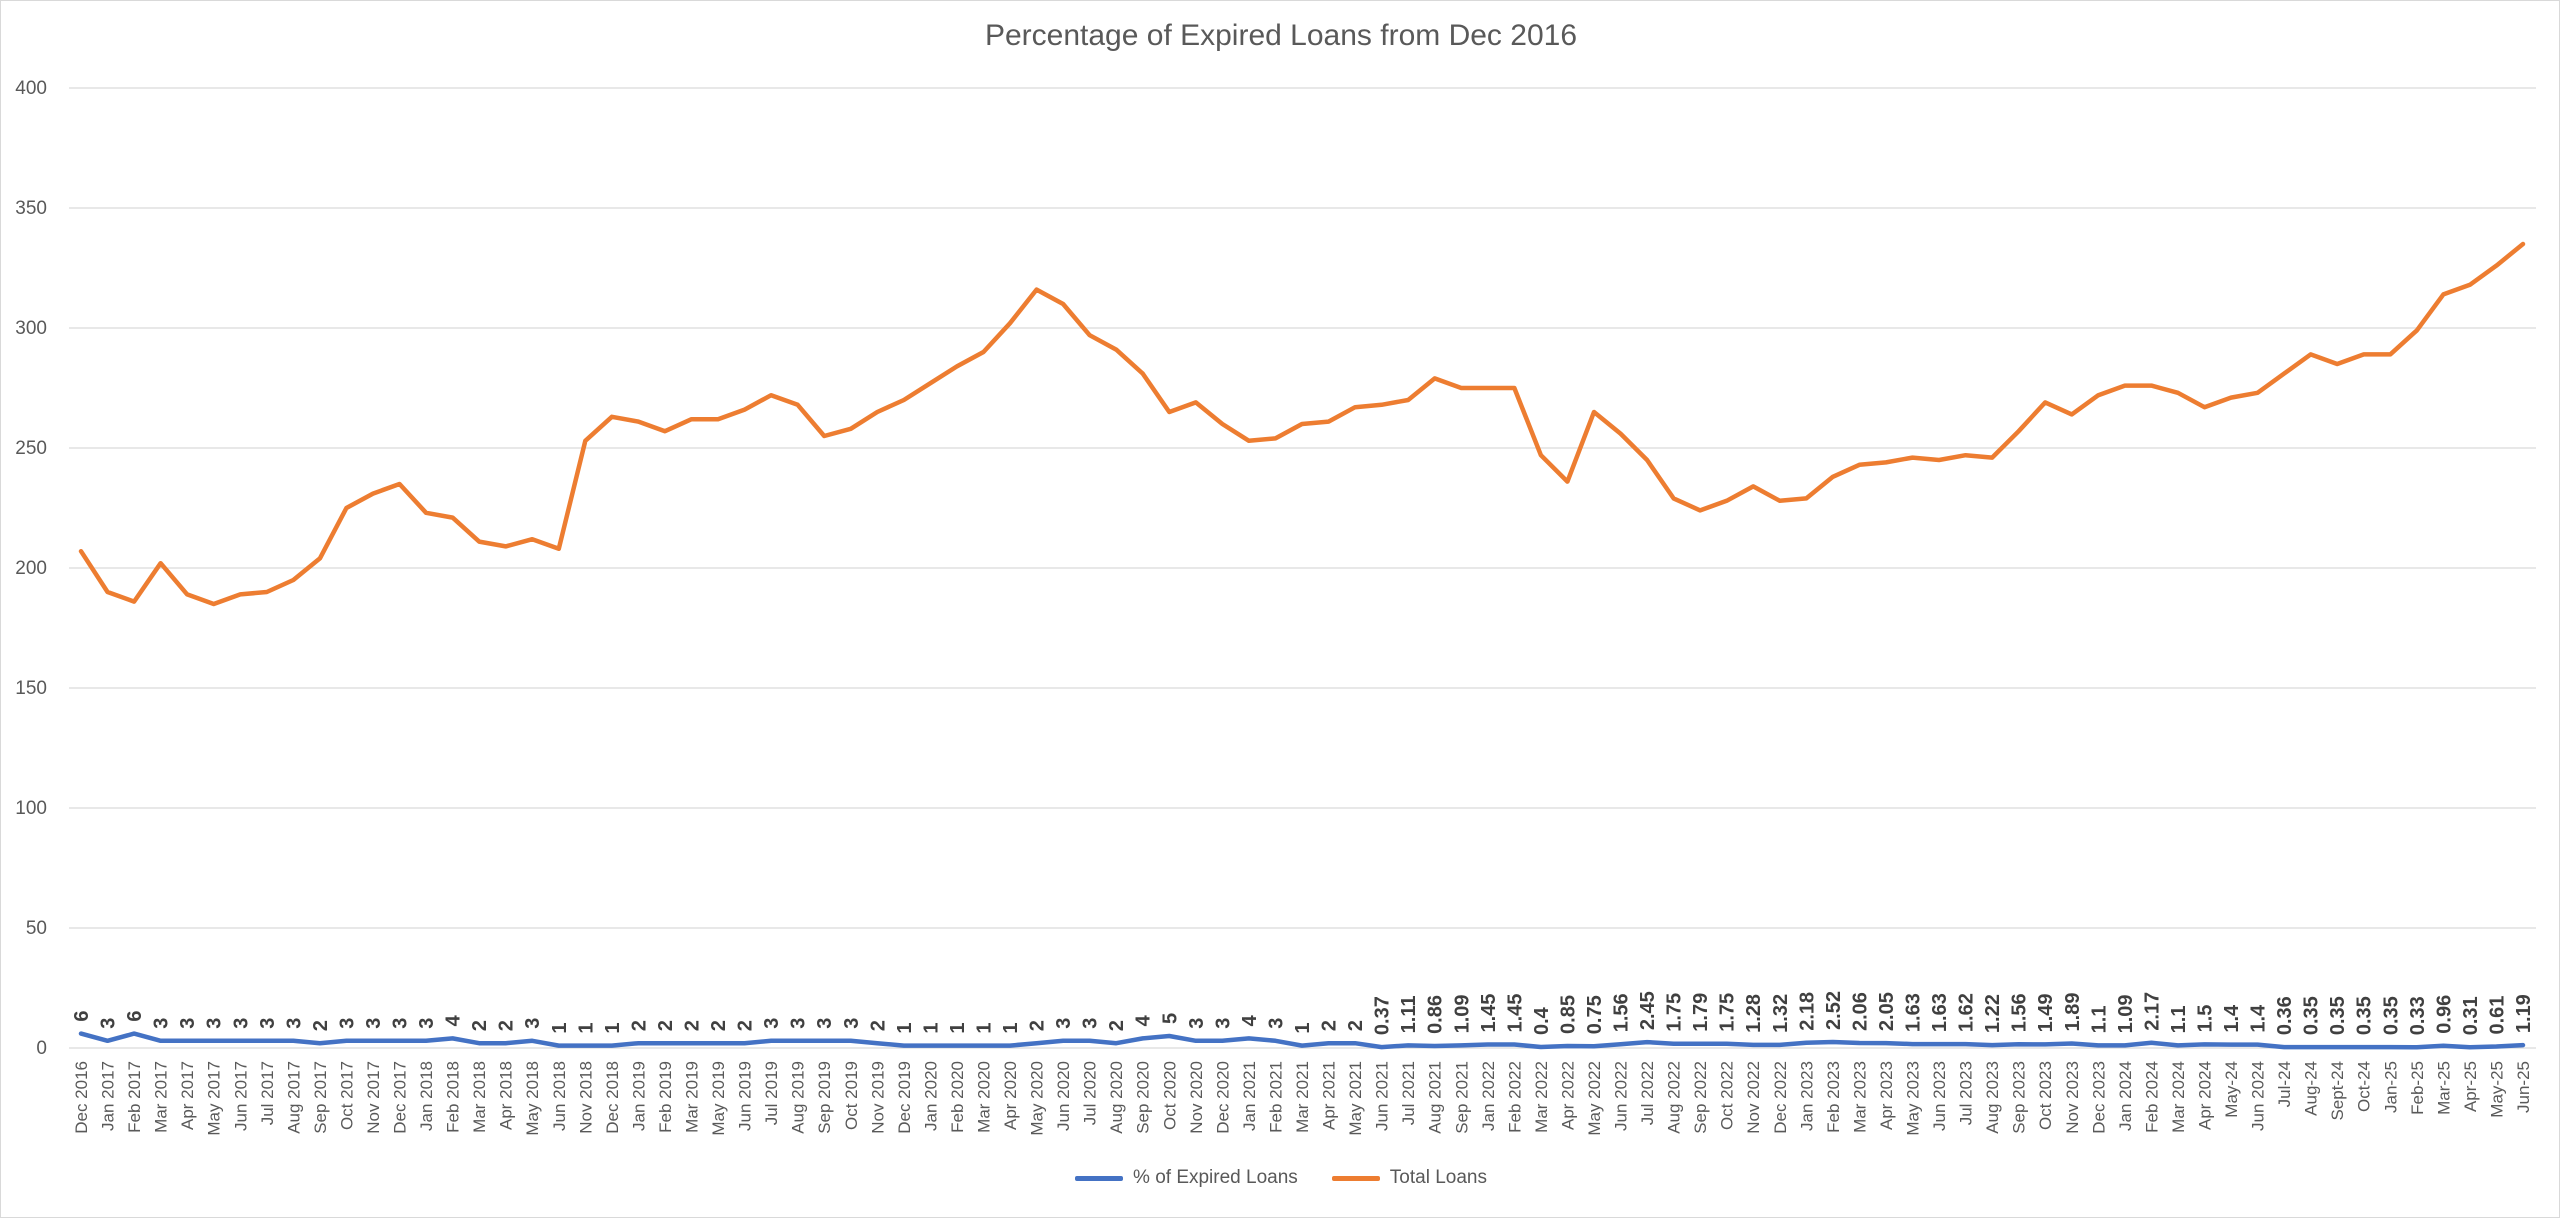 The image size is (2560, 1219). What do you see at coordinates (1515, 1013) in the screenshot?
I see `data-label: 1.45` at bounding box center [1515, 1013].